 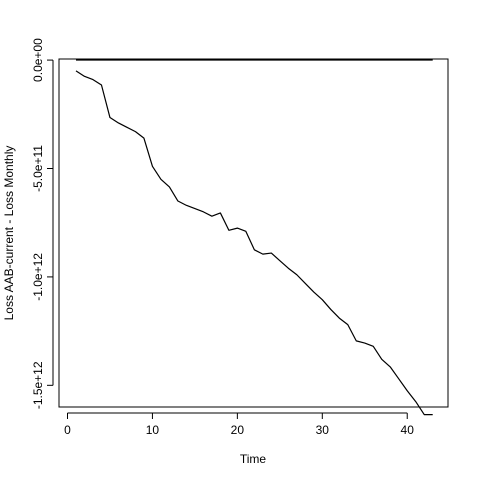 What do you see at coordinates (67, 430) in the screenshot?
I see `x-tick-label: 0` at bounding box center [67, 430].